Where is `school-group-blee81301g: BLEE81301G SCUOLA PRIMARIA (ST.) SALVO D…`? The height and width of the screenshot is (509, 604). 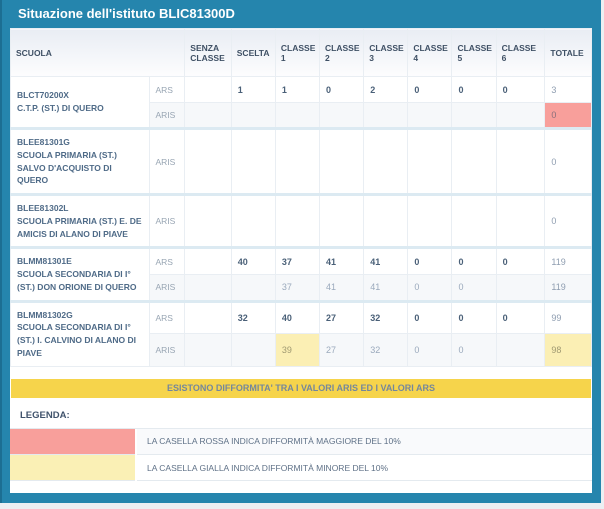
school-group-blee81301g: BLEE81301G SCUOLA PRIMARIA (ST.) SALVO D… is located at coordinates (301, 161).